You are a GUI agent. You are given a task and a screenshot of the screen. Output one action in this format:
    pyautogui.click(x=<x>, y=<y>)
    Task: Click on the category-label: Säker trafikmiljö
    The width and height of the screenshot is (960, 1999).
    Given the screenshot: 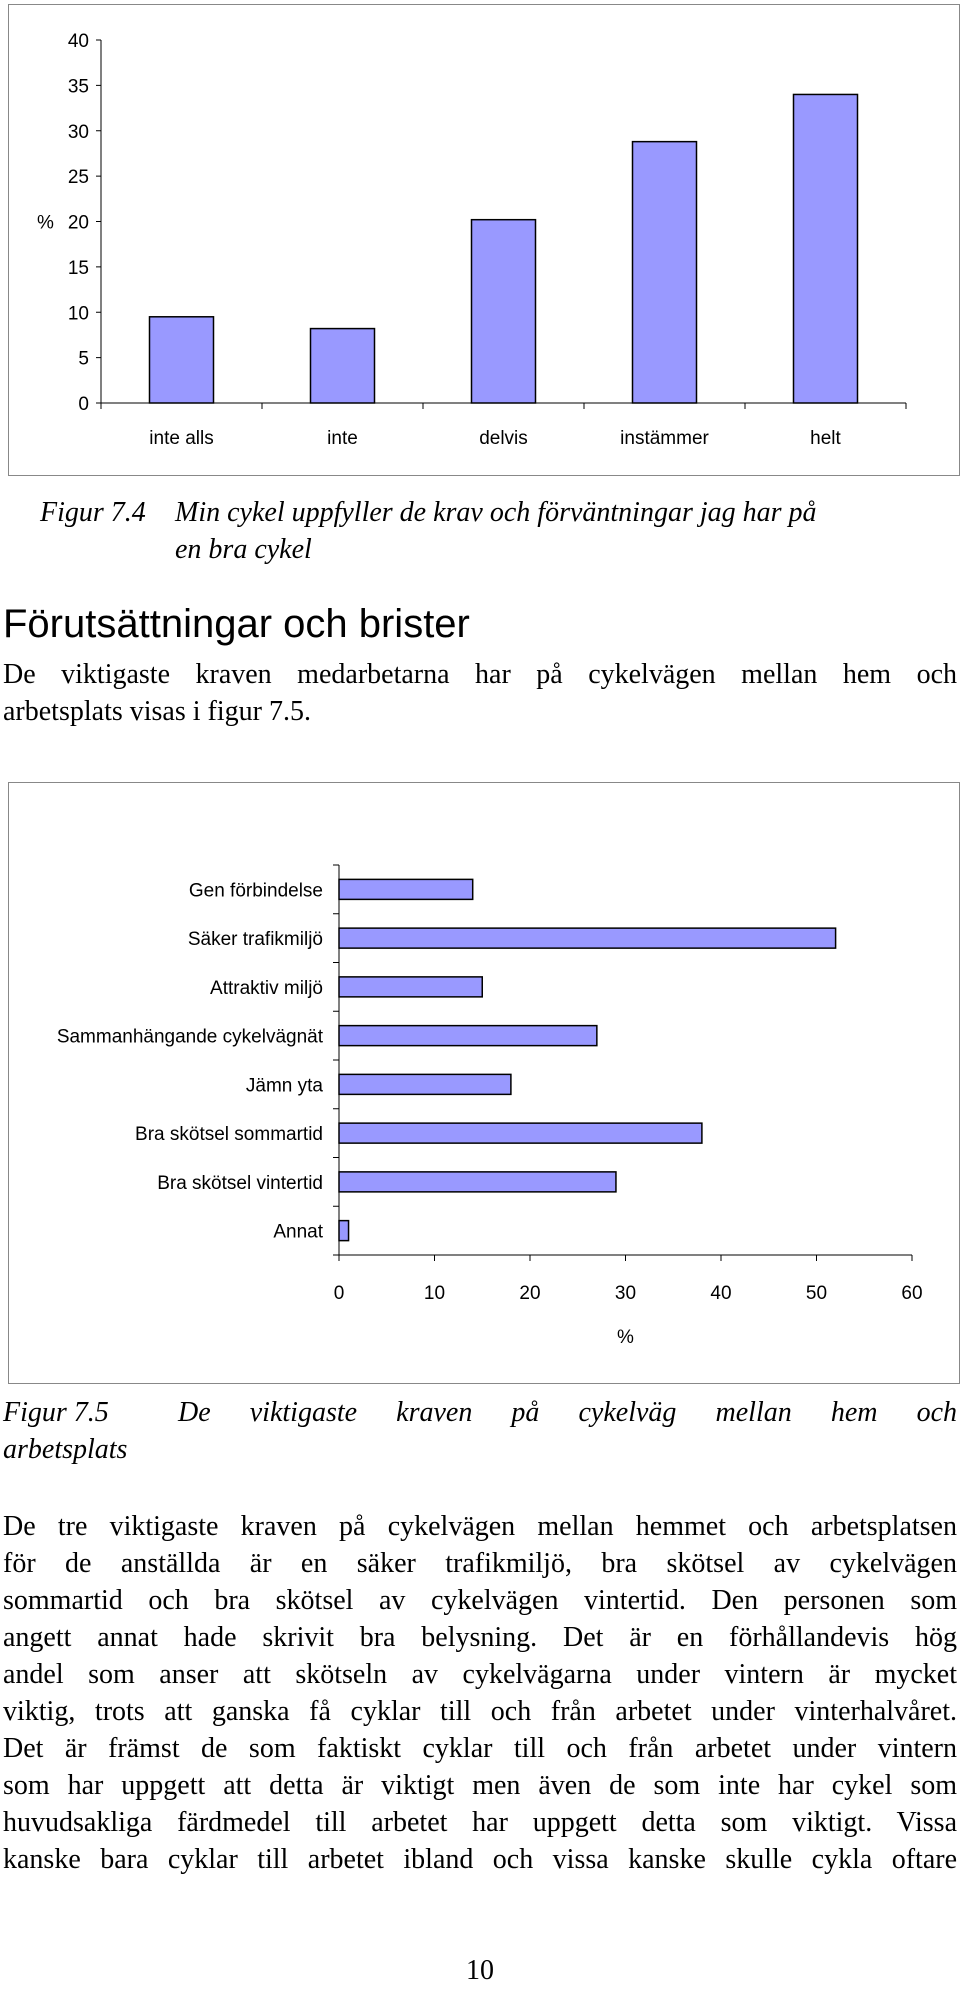 What is the action you would take?
    pyautogui.click(x=255, y=939)
    